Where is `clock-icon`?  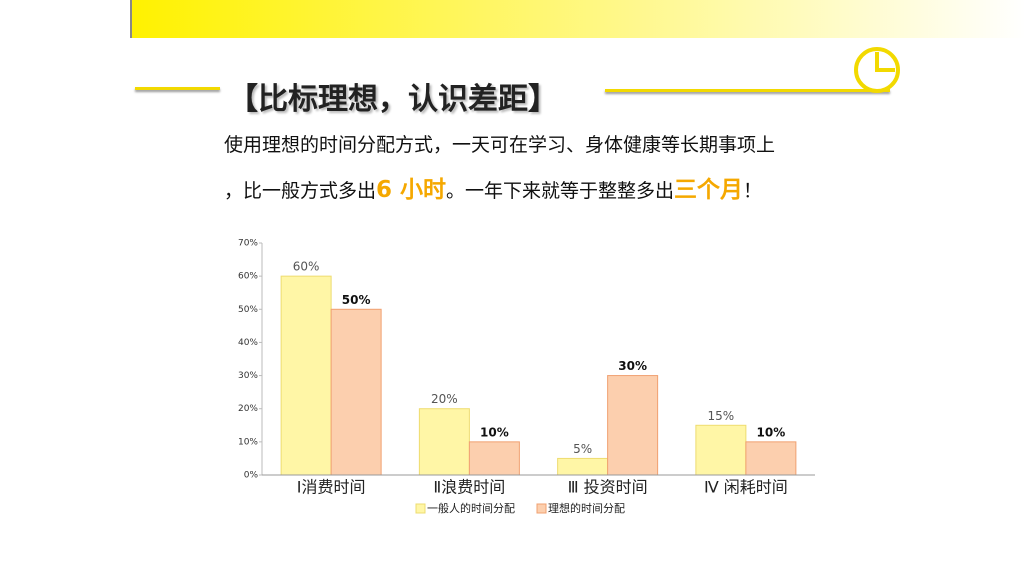
clock-icon is located at coordinates (877, 70).